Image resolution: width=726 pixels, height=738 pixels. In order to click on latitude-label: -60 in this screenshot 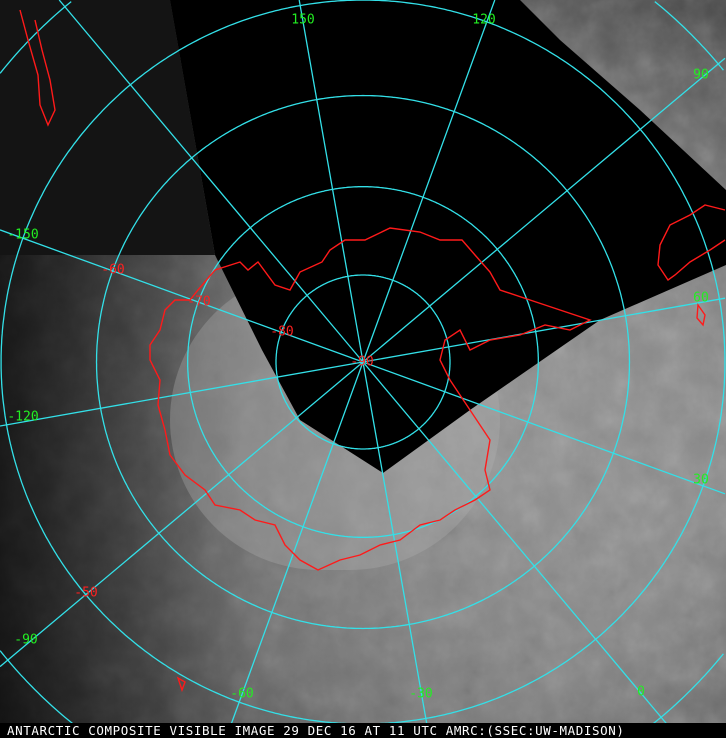, I will do `click(113, 270)`.